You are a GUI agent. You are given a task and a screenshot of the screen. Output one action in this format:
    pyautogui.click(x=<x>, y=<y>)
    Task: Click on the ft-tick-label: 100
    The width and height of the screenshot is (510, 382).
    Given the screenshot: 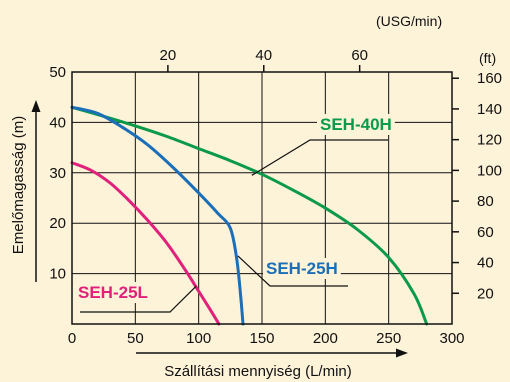 What is the action you would take?
    pyautogui.click(x=489, y=170)
    